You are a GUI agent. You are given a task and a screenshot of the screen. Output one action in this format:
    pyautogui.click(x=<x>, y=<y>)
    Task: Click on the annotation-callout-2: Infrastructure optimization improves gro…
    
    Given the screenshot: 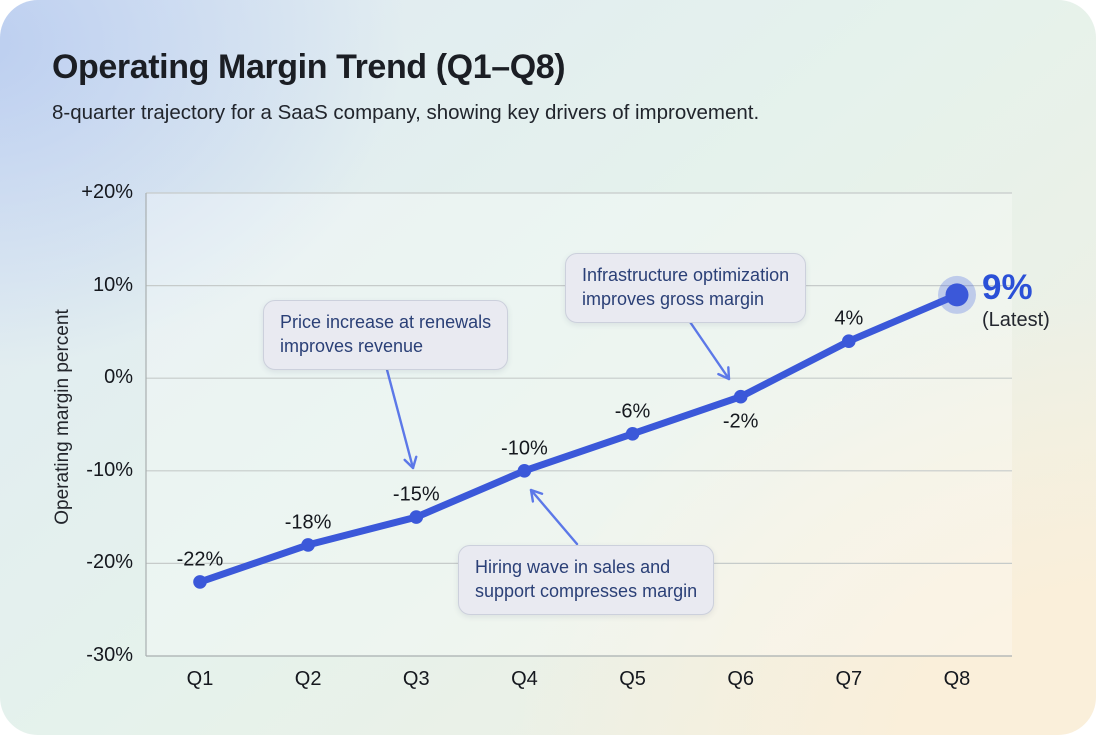 What is the action you would take?
    pyautogui.click(x=686, y=288)
    